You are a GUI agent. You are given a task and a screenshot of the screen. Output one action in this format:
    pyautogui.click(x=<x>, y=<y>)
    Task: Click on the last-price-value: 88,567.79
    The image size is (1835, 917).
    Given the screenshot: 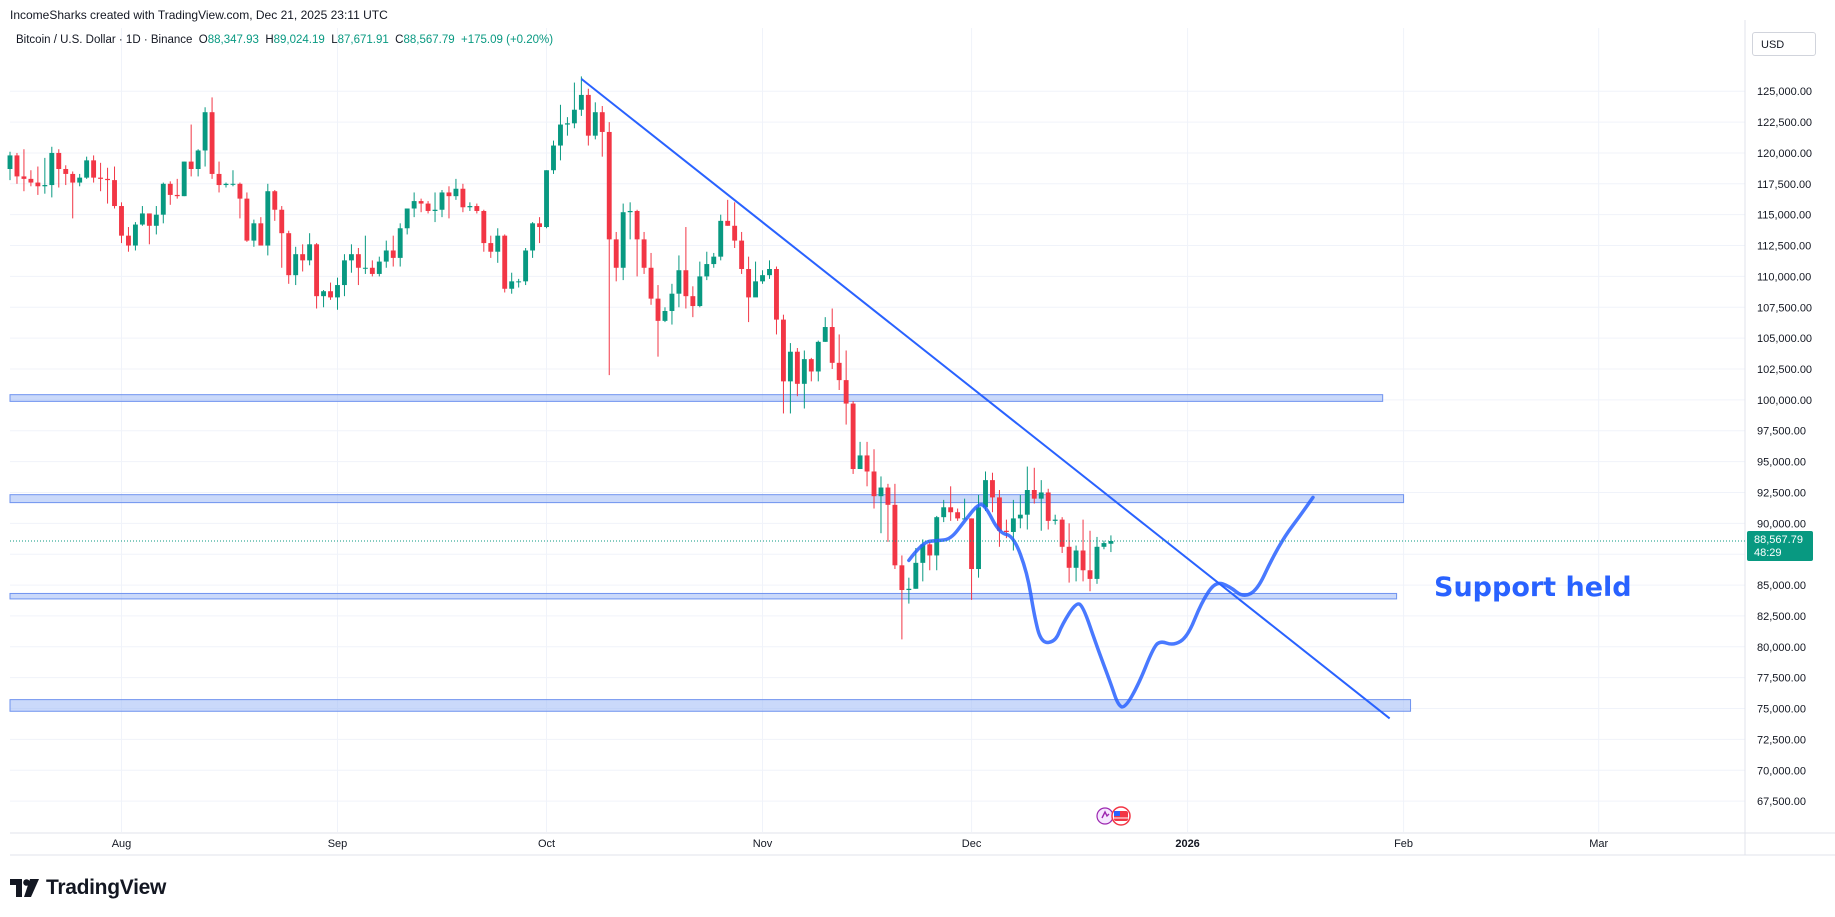 What is the action you would take?
    pyautogui.click(x=1778, y=540)
    